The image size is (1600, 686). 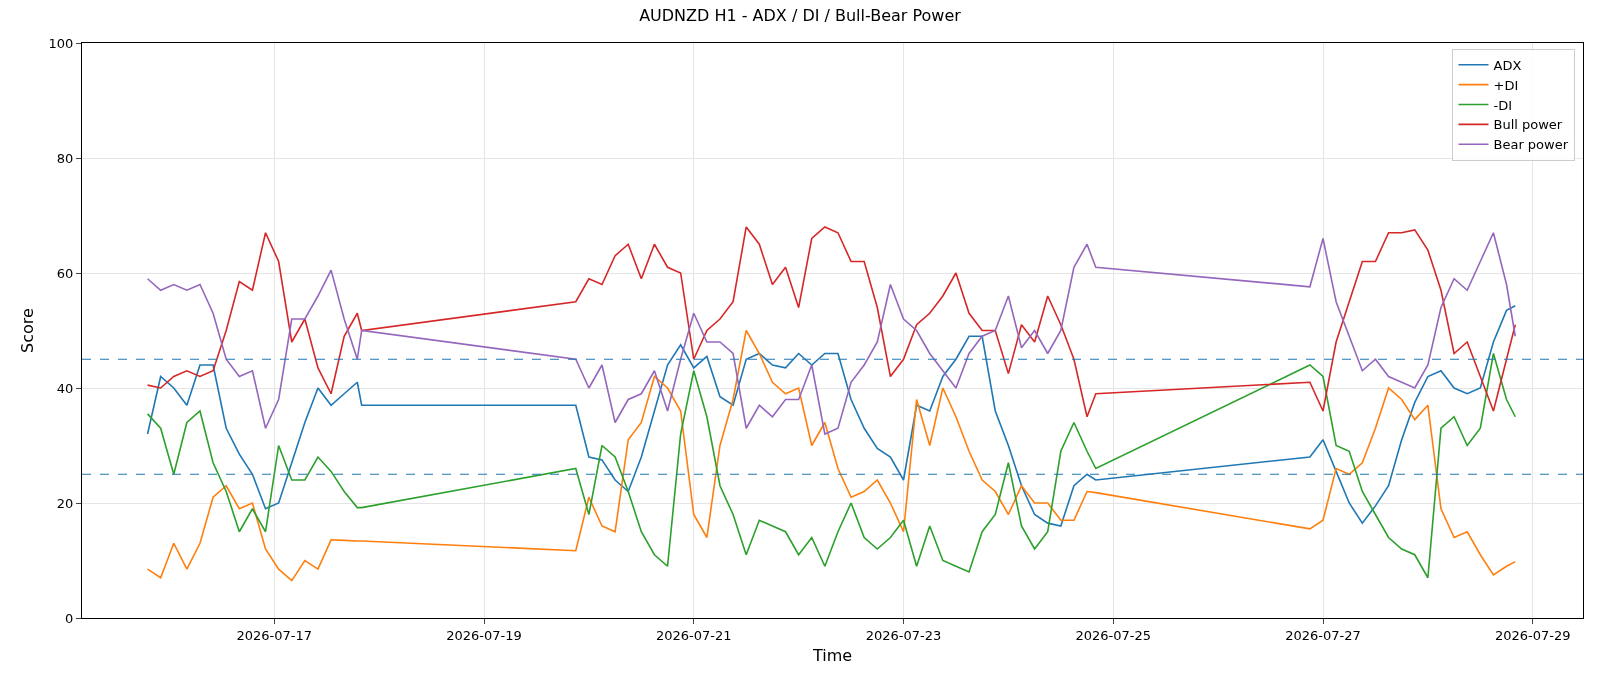 I want to click on x-axis-title: Time, so click(x=832, y=656).